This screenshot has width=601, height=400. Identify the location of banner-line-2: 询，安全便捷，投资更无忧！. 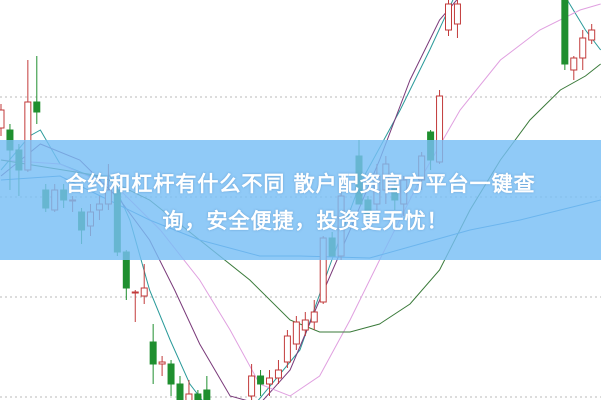
(305, 221).